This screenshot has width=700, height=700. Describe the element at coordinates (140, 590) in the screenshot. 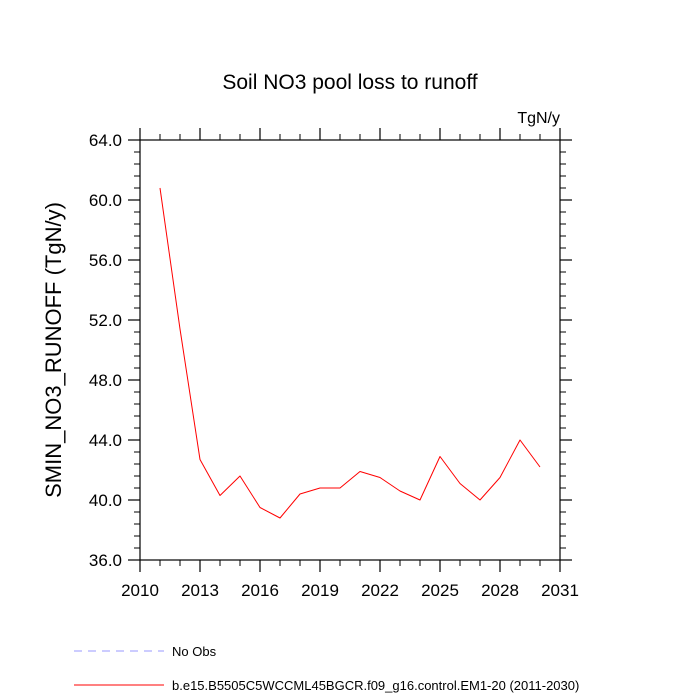

I see `x-tick-label: 2010` at that location.